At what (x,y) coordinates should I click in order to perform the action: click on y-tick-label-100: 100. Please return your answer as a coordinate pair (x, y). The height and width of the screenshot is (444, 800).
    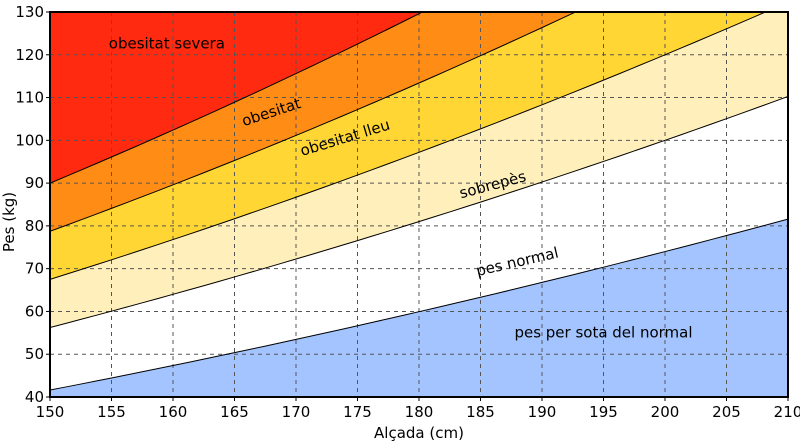
    Looking at the image, I should click on (29, 140).